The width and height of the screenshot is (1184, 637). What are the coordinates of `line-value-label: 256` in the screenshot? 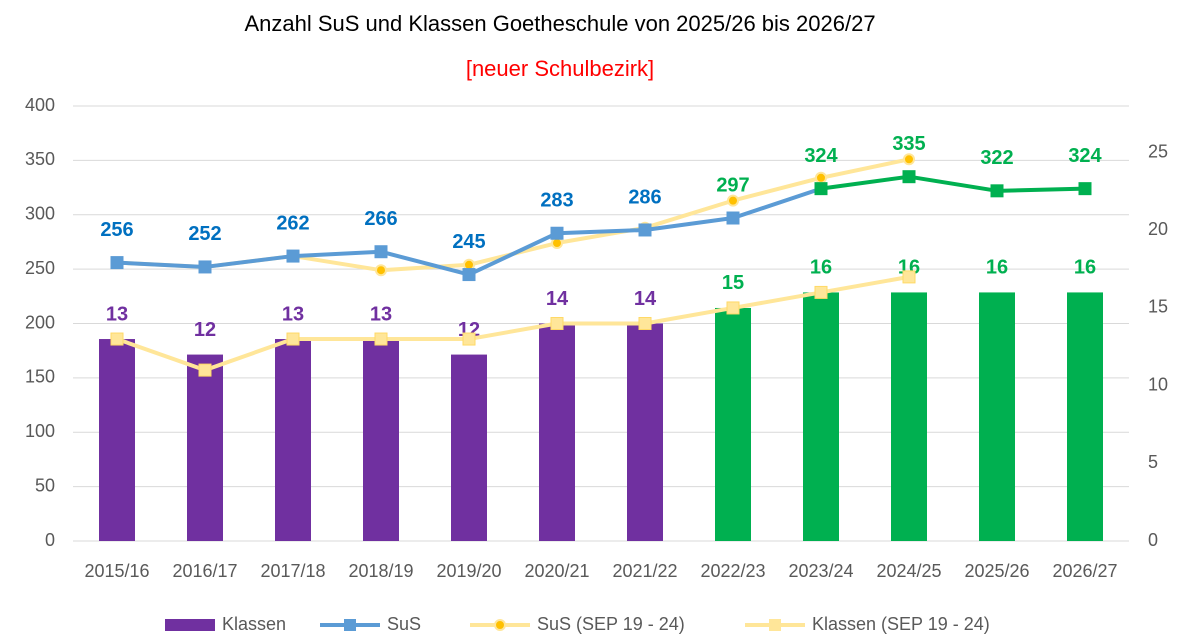 It's located at (116, 230).